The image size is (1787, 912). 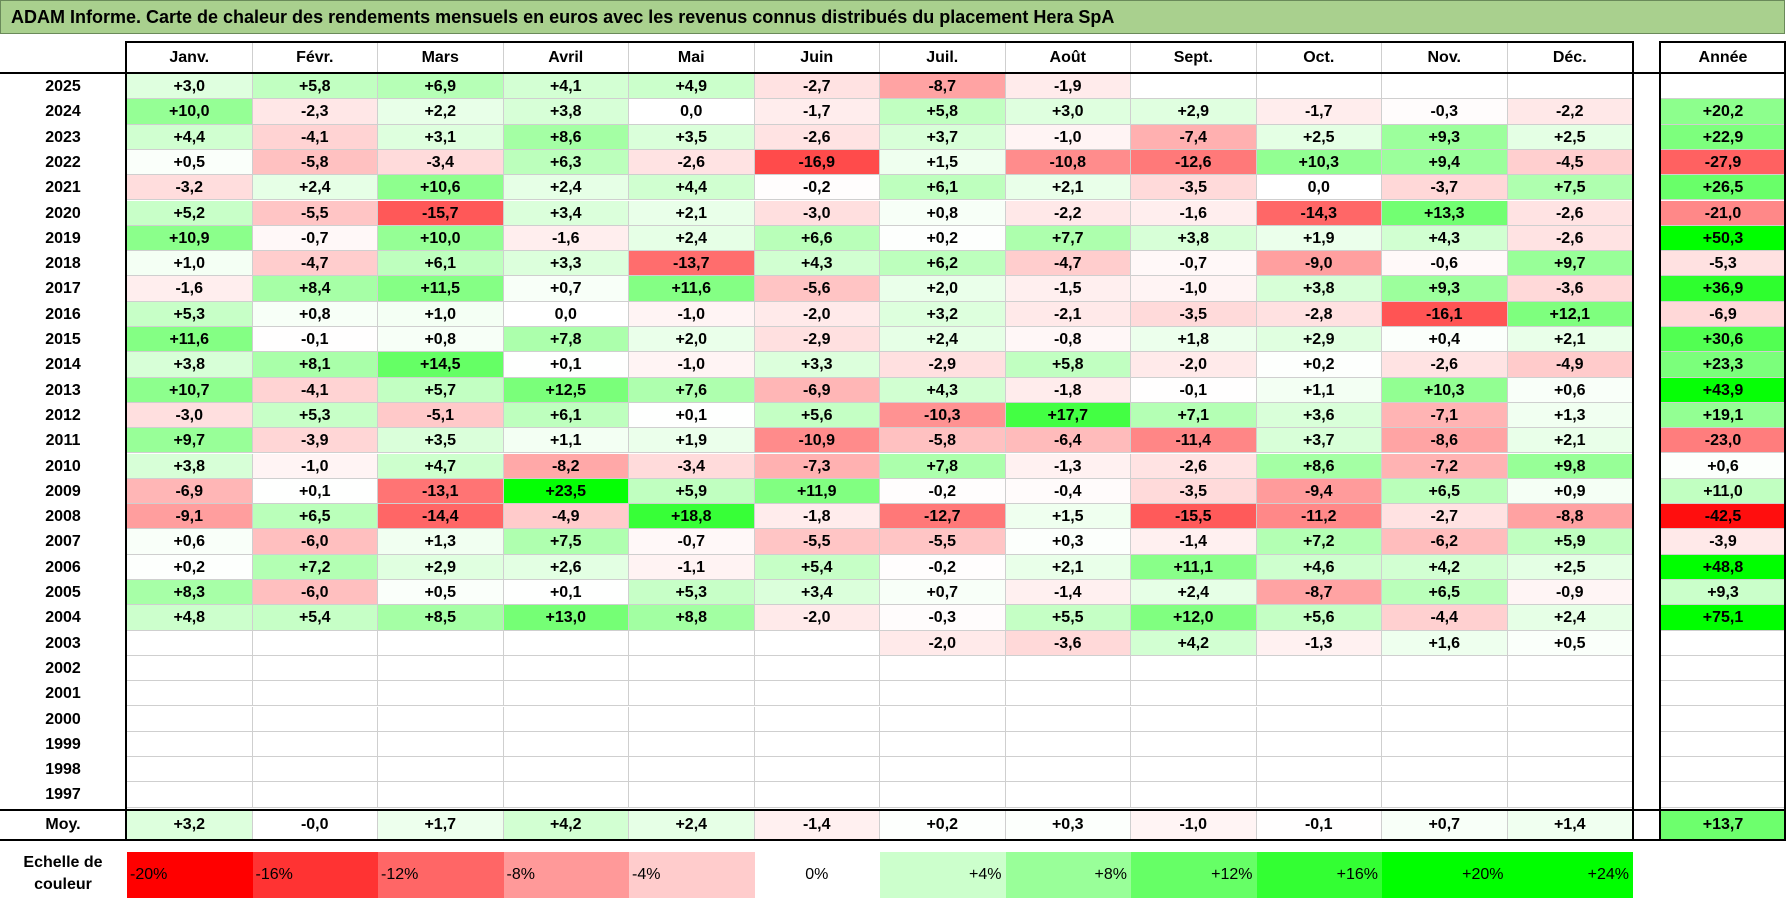 What do you see at coordinates (1445, 618) in the screenshot?
I see `heatmap-cell: -4,4` at bounding box center [1445, 618].